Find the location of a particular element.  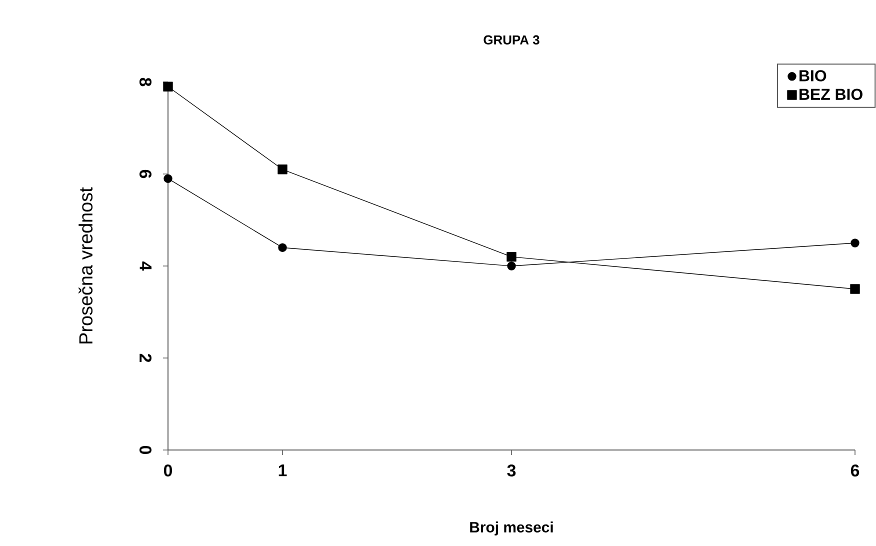

y-tick-label: 2 is located at coordinates (146, 358).